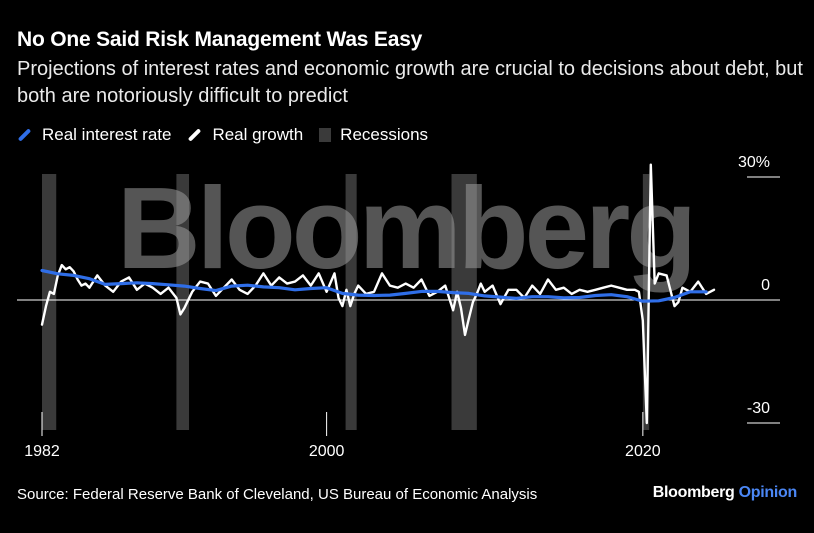 The height and width of the screenshot is (533, 814). What do you see at coordinates (258, 134) in the screenshot?
I see `legend-label: Real growth` at bounding box center [258, 134].